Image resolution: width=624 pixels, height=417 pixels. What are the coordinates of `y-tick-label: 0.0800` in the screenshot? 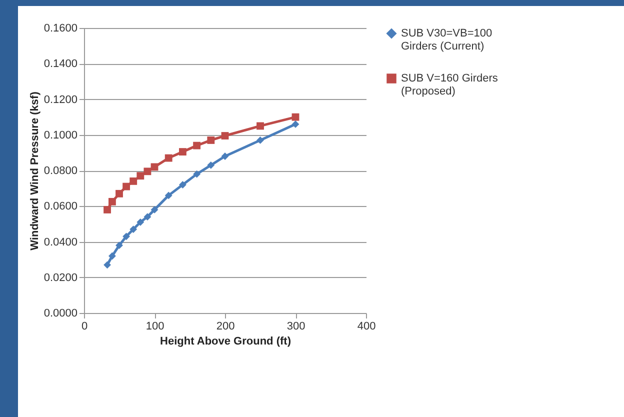 It's located at (61, 171).